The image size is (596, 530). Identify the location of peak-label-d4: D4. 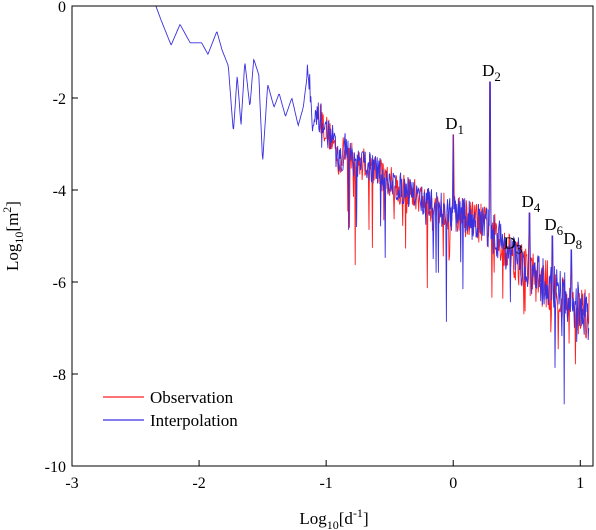
(530, 203).